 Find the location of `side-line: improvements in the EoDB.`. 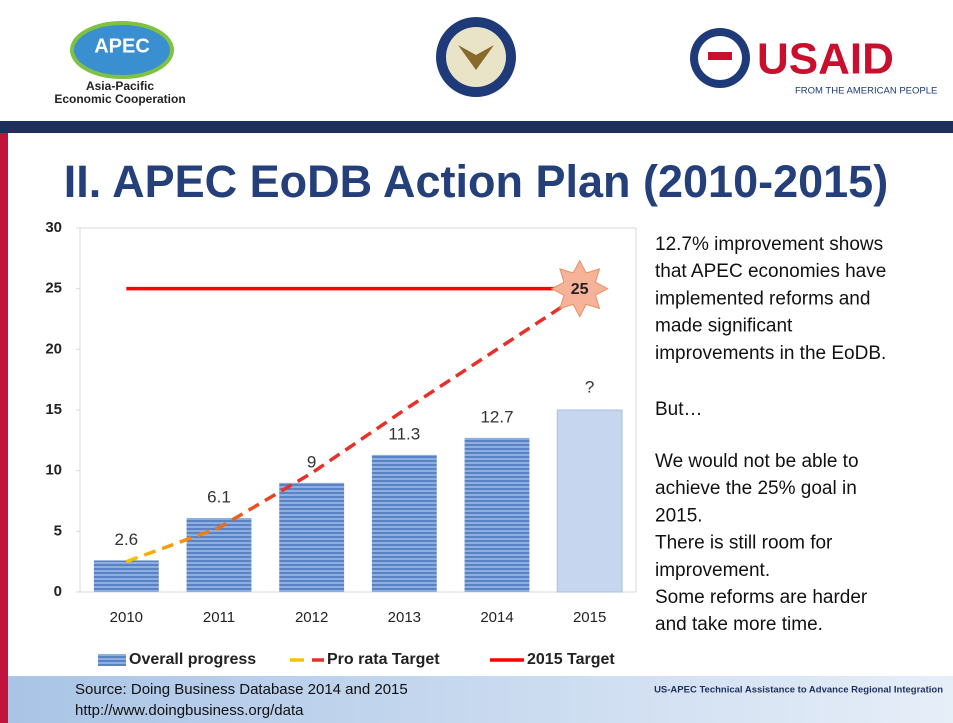

side-line: improvements in the EoDB. is located at coordinates (770, 353).